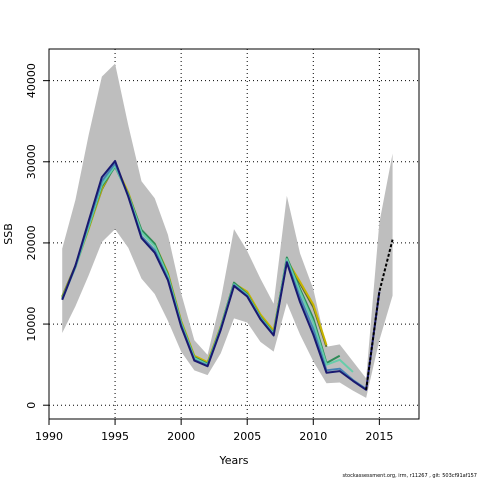  I want to click on y-tick-label: 40000, so click(31, 80).